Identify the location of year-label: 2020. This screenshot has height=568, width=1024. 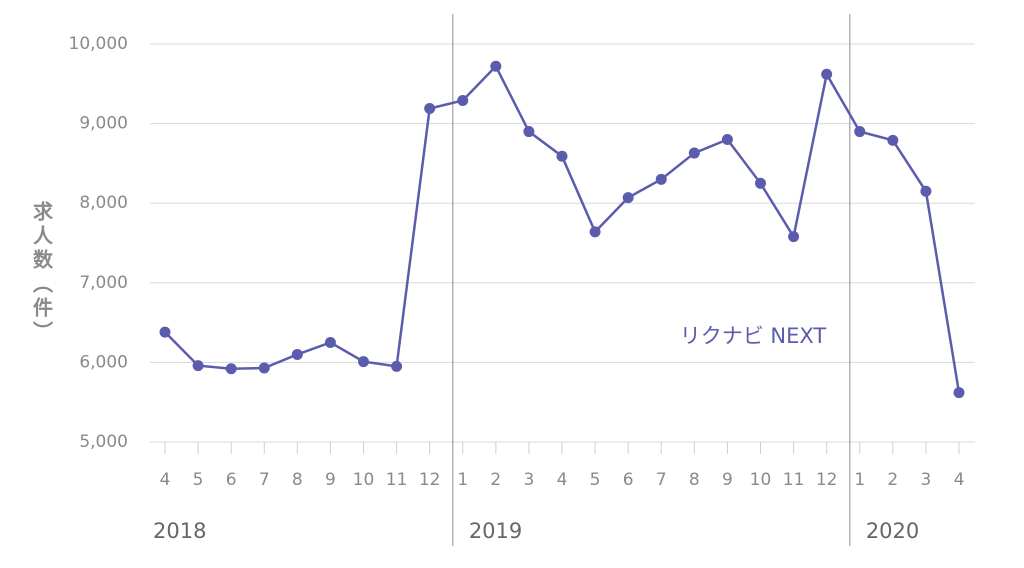
(892, 531).